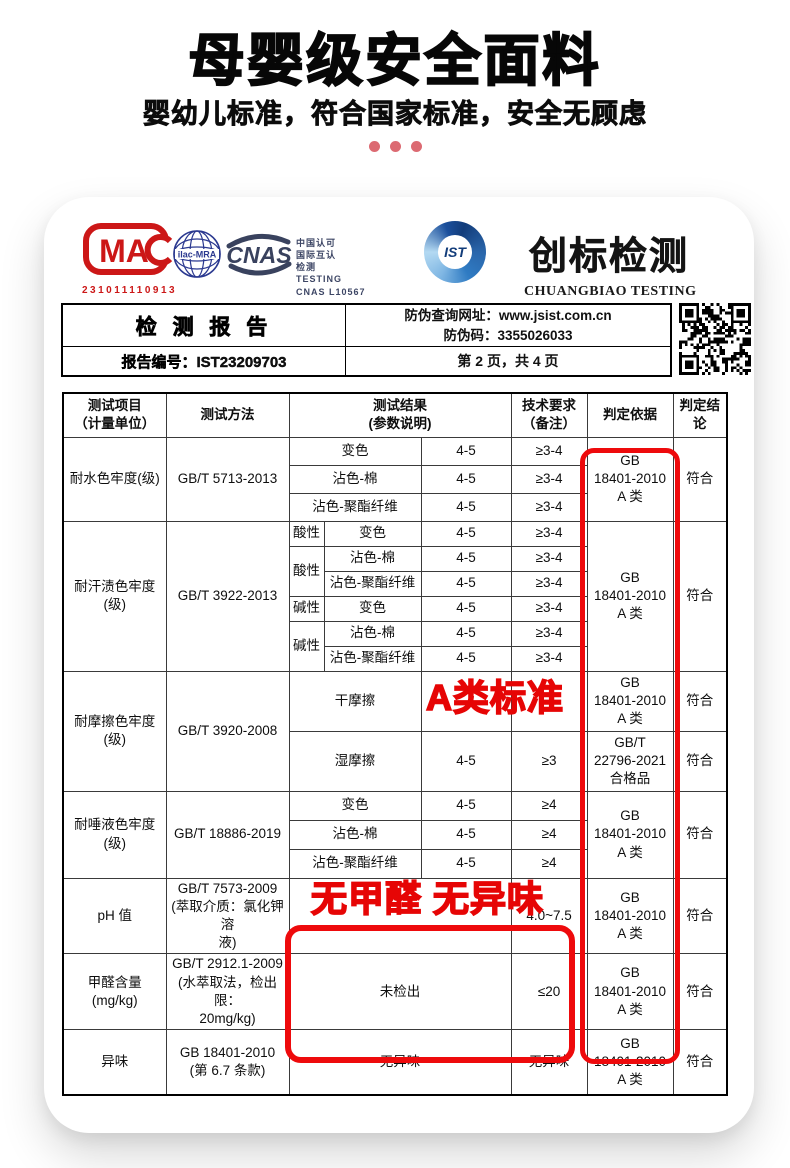 The width and height of the screenshot is (790, 1168). What do you see at coordinates (227, 731) in the screenshot?
I see `test-method: GB/T 3920-2008` at bounding box center [227, 731].